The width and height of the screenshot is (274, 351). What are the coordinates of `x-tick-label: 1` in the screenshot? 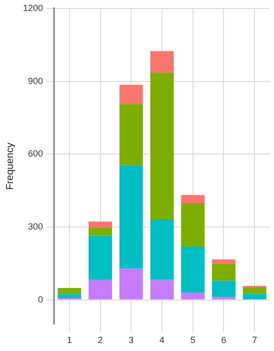 It's located at (69, 340).